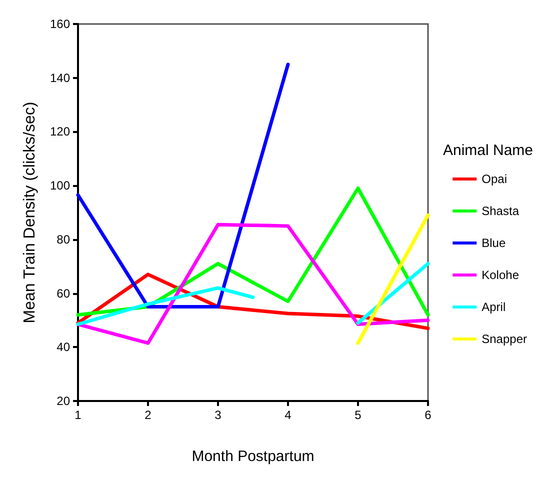  I want to click on legend-label: Opai, so click(494, 179).